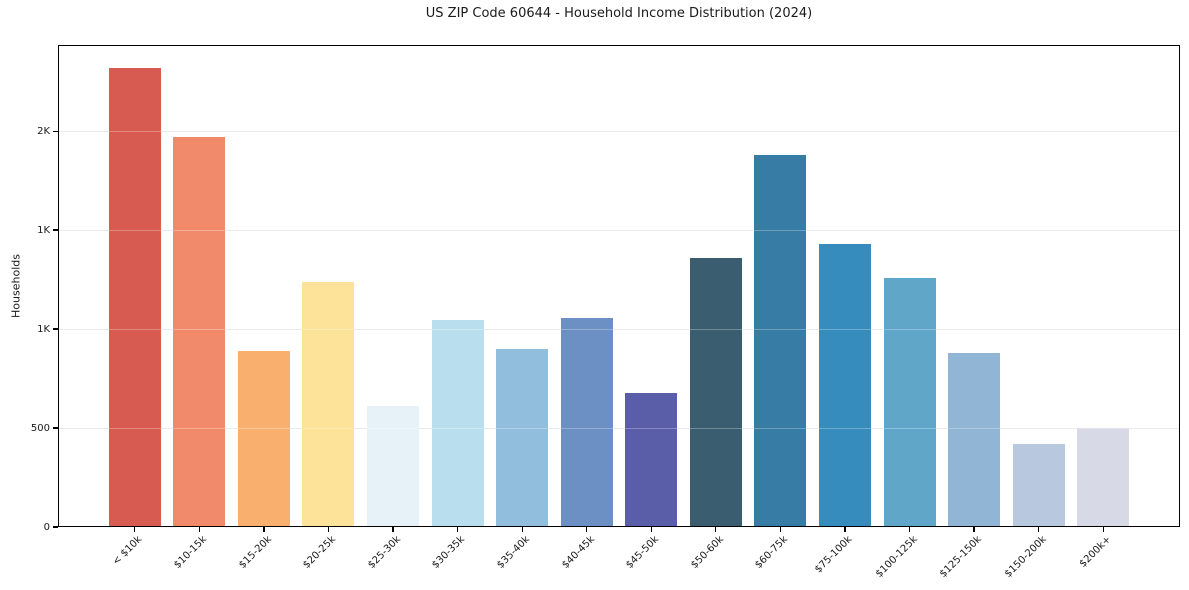 This screenshot has height=590, width=1189. I want to click on x-tick-label: $200k+, so click(1095, 552).